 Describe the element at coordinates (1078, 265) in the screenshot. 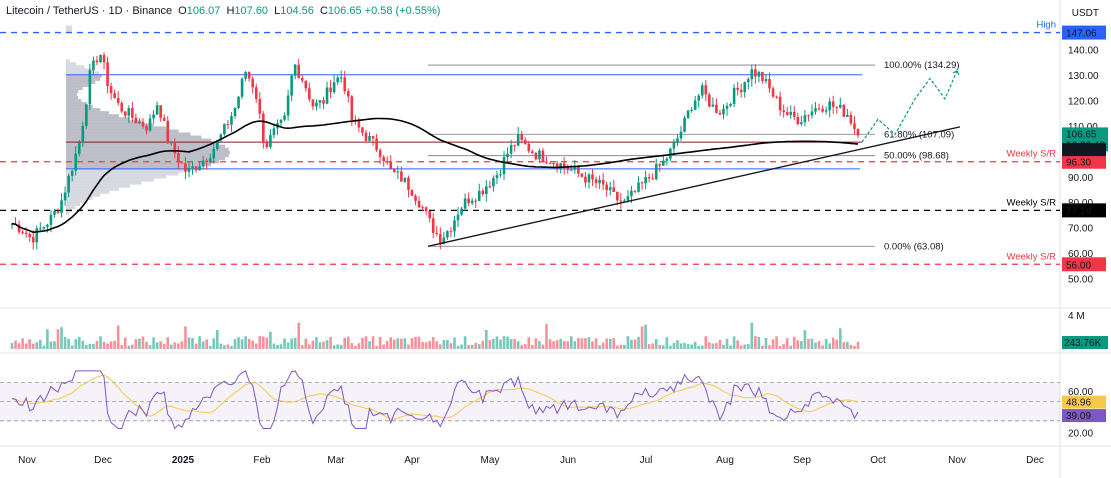

I see `price-axis-box-text: 56.00` at that location.